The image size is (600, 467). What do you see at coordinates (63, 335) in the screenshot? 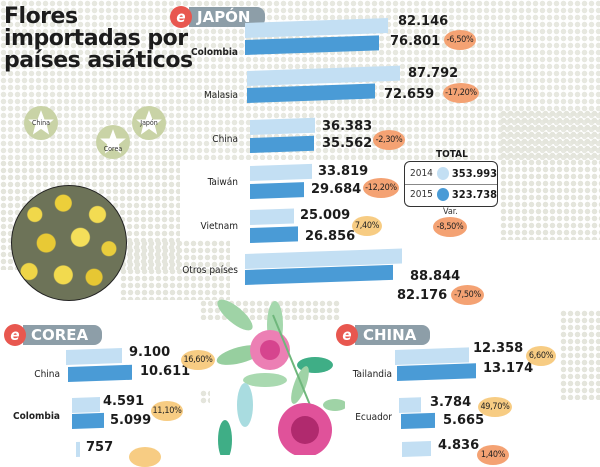
I see `section-title: COREA` at bounding box center [63, 335].